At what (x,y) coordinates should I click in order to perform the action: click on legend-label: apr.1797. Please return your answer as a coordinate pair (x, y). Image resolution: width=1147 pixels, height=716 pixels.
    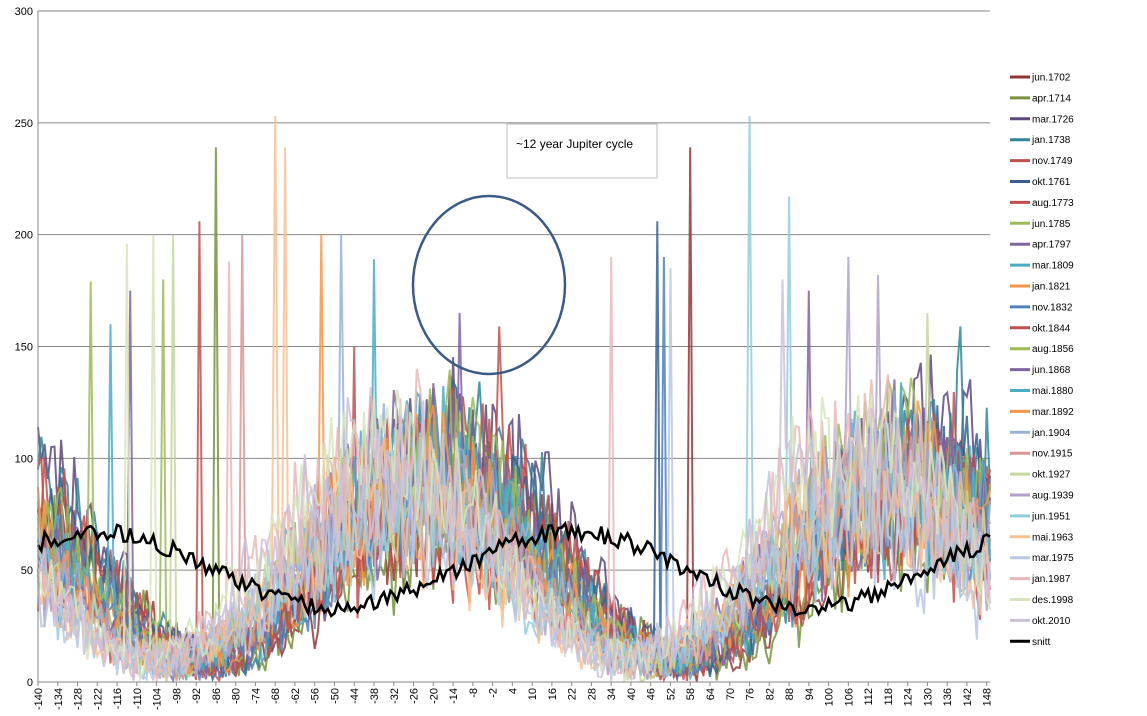
    Looking at the image, I should click on (1051, 245).